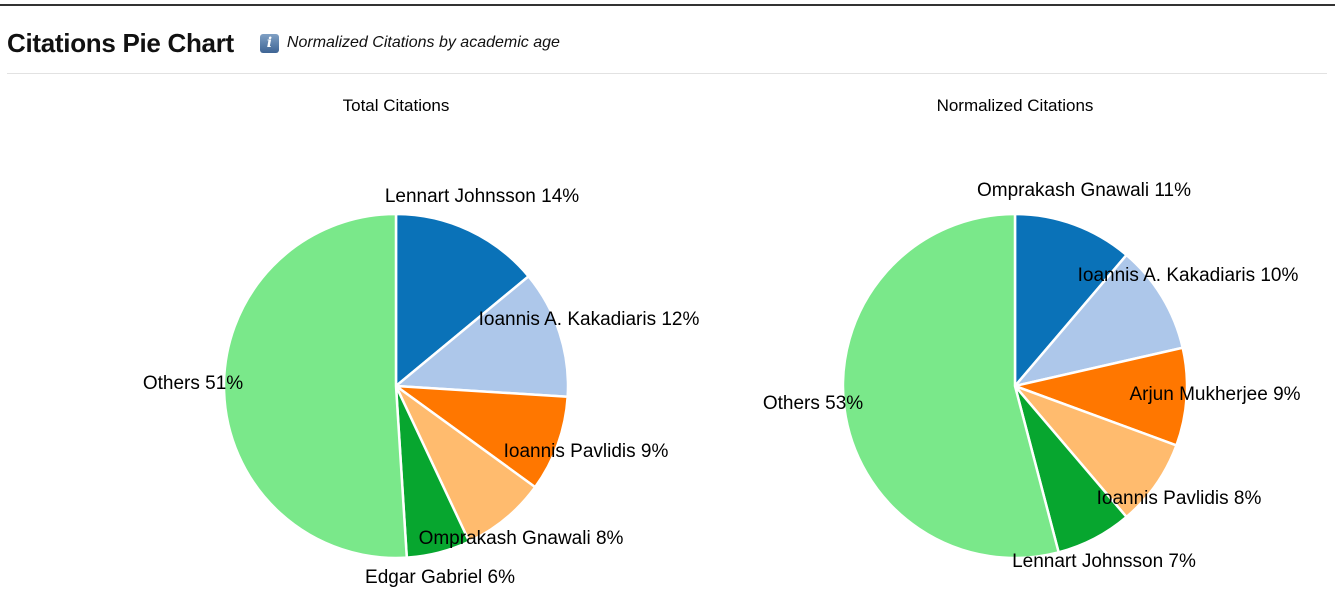  What do you see at coordinates (1214, 394) in the screenshot?
I see `slice-label: Arjun Mukherjee 9%` at bounding box center [1214, 394].